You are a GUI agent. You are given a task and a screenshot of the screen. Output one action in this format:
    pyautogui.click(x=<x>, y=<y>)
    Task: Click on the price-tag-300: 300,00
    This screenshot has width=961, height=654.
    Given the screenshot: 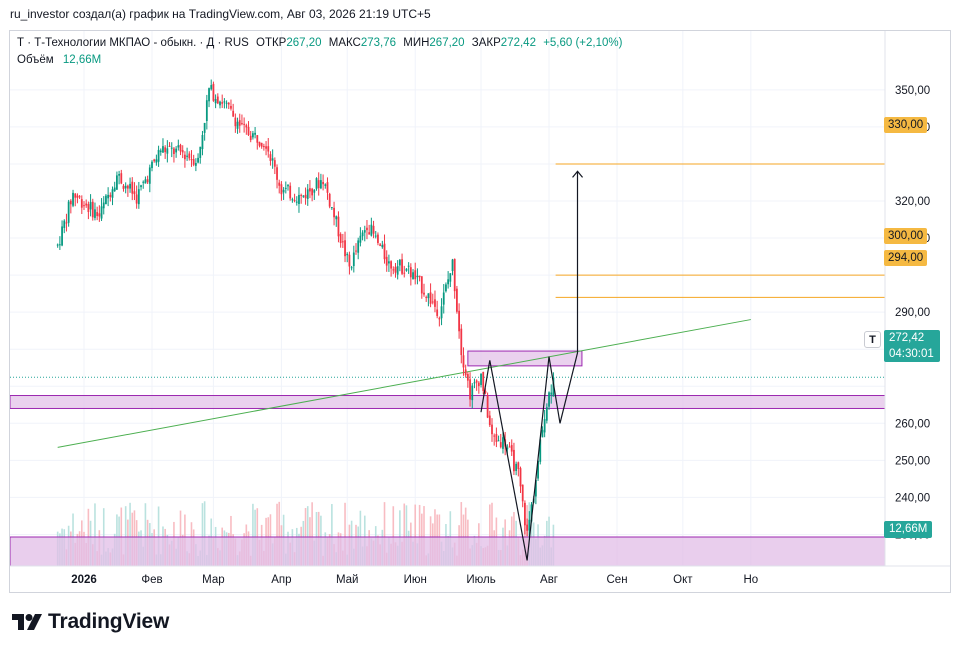 What is the action you would take?
    pyautogui.click(x=906, y=236)
    